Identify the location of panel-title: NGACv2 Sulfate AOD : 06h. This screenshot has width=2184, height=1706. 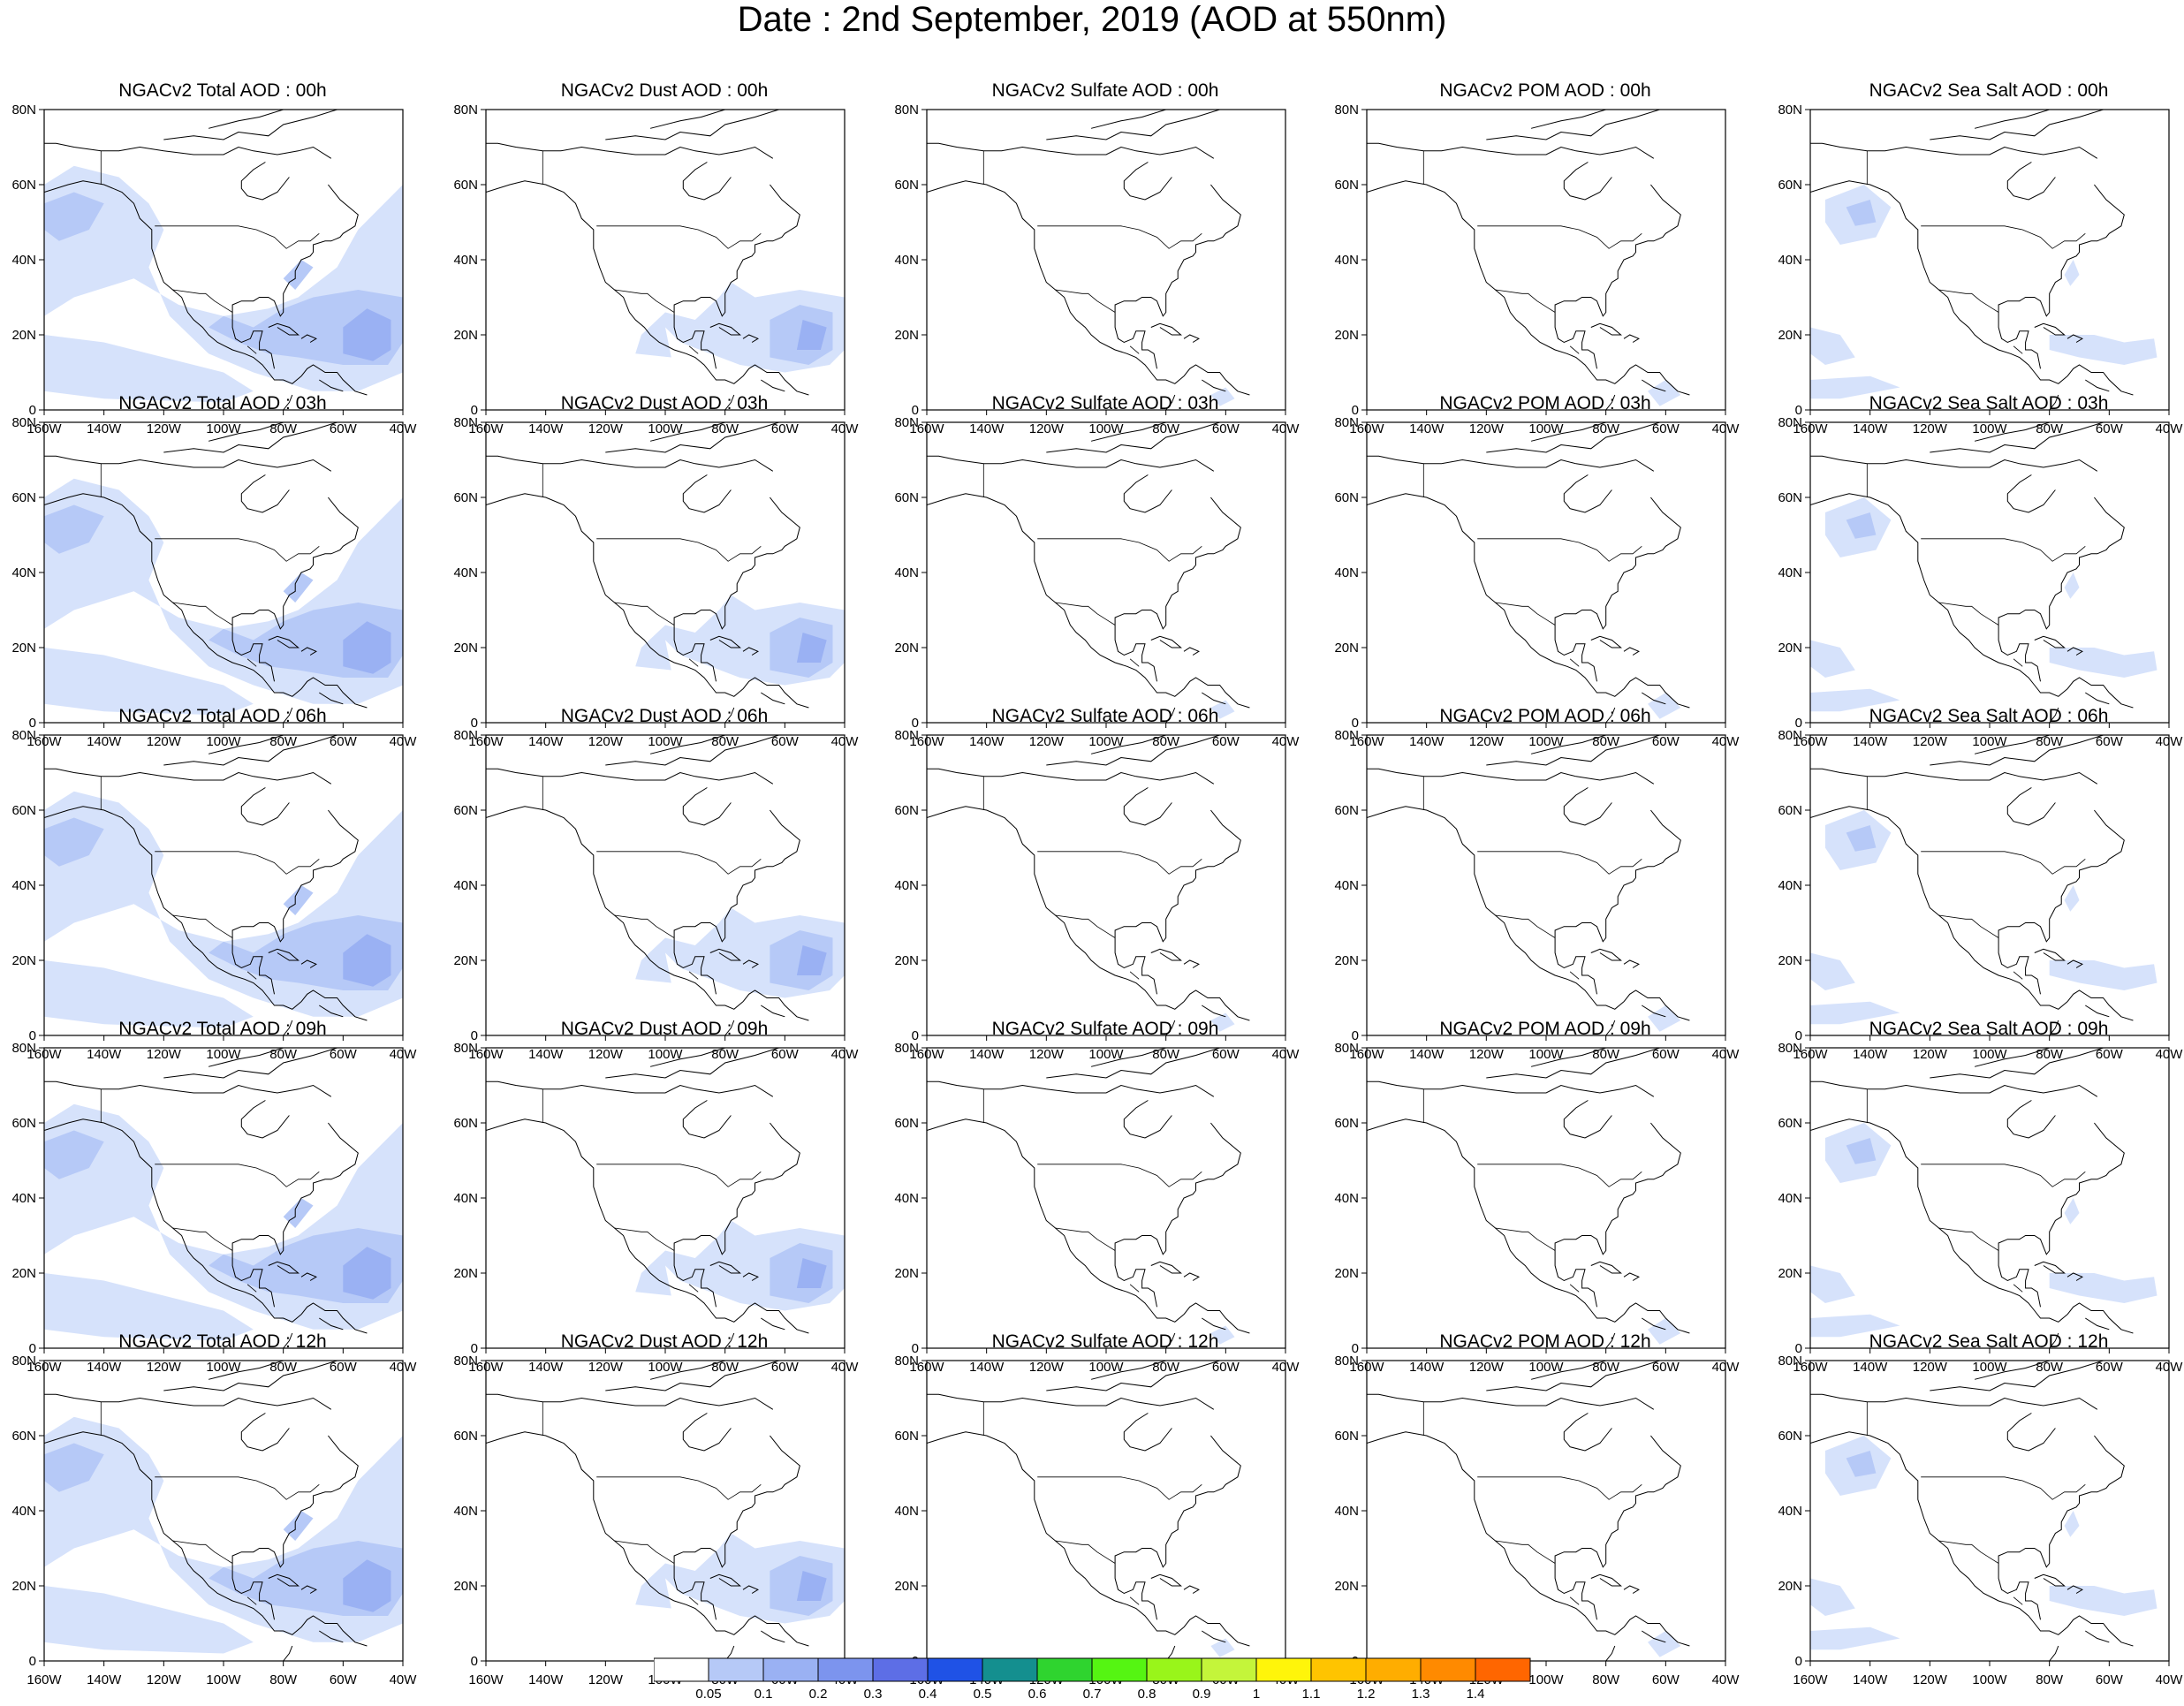
(1105, 716).